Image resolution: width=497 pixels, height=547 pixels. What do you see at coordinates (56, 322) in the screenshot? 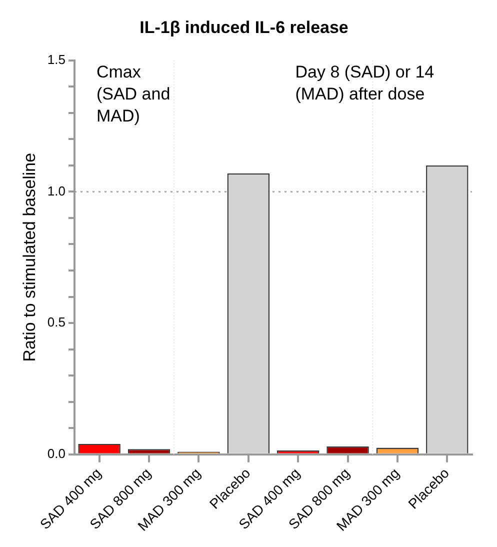
I see `y-tick-label: 0.5` at bounding box center [56, 322].